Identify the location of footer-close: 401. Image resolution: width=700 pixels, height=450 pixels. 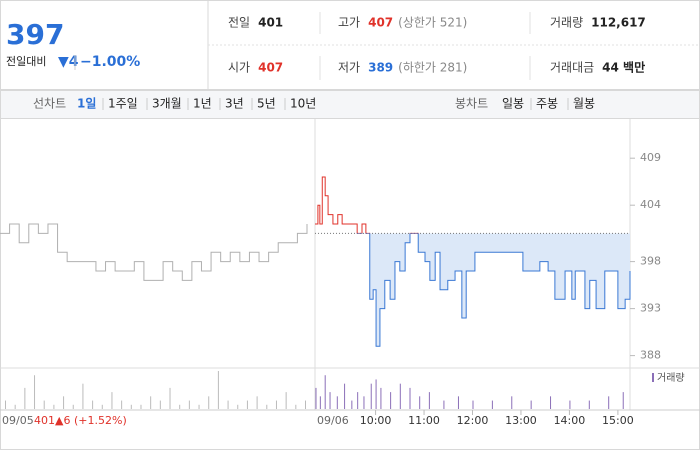
(44, 420).